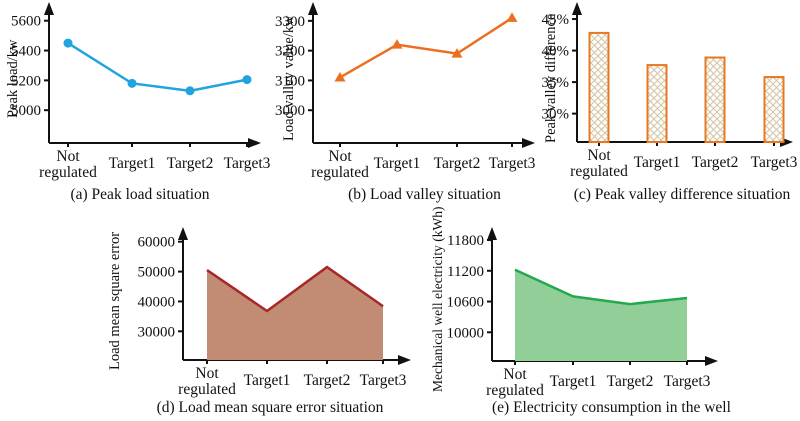 The width and height of the screenshot is (800, 421). I want to click on y-tick-label: 3000, so click(290, 111).